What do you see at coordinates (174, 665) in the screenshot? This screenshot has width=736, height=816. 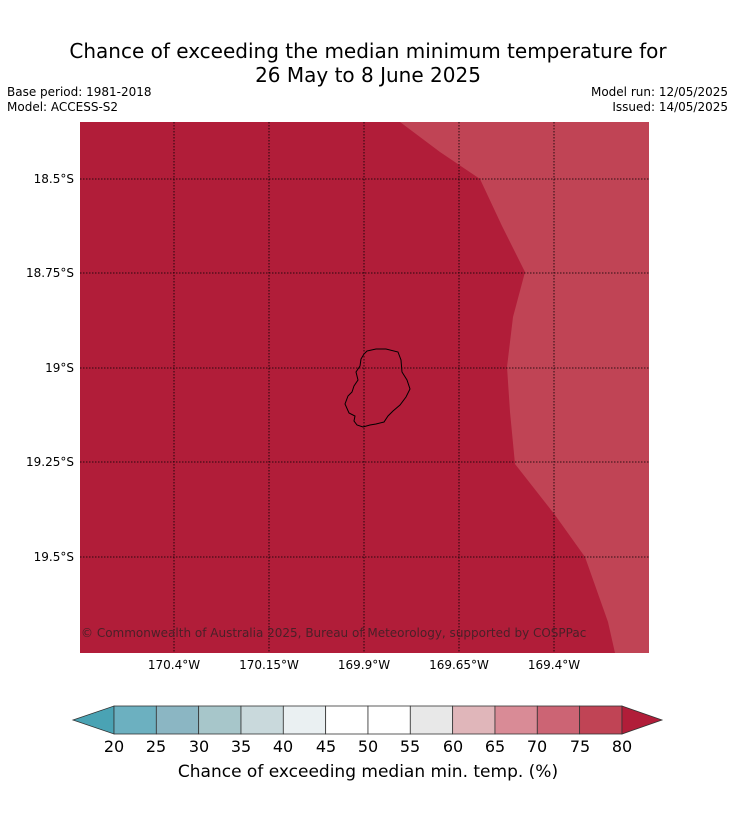 I see `lon-label-170-4: 170.4°W` at bounding box center [174, 665].